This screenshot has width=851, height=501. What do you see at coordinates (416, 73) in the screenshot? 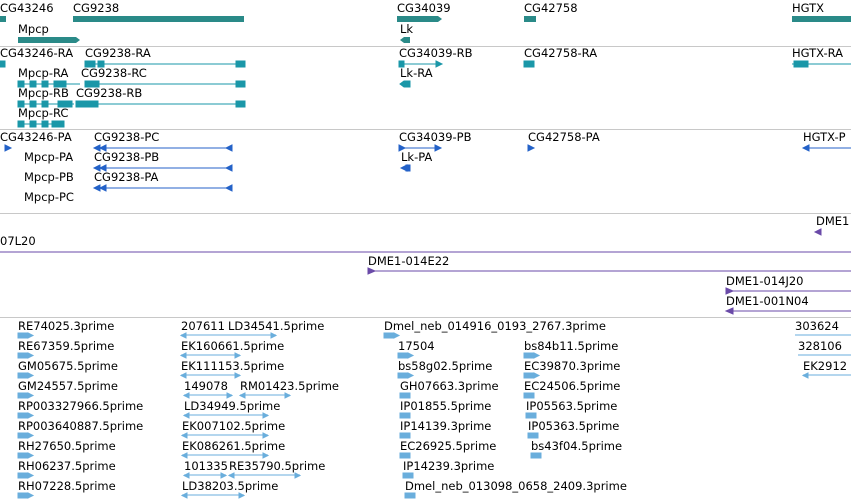
I see `transcript-label: Lk-RA` at bounding box center [416, 73].